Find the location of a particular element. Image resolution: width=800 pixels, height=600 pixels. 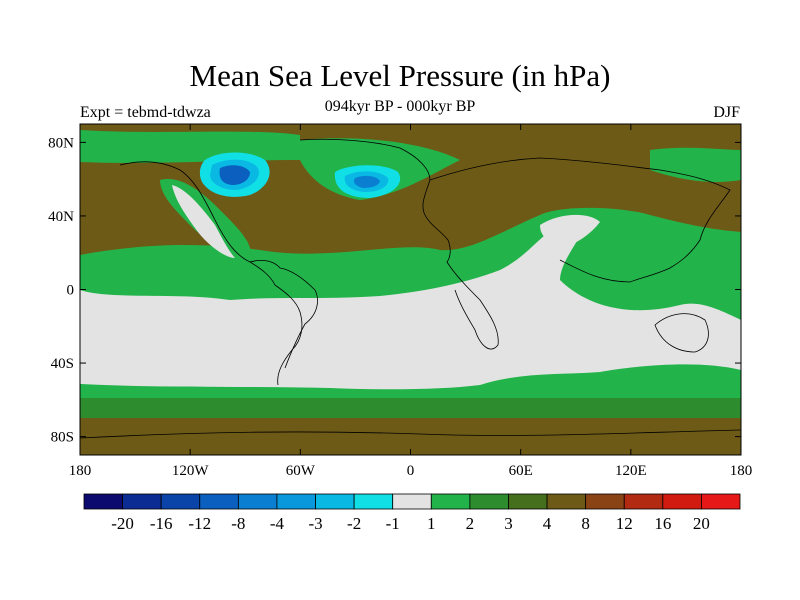

colorbar-label: 8 is located at coordinates (585, 523).